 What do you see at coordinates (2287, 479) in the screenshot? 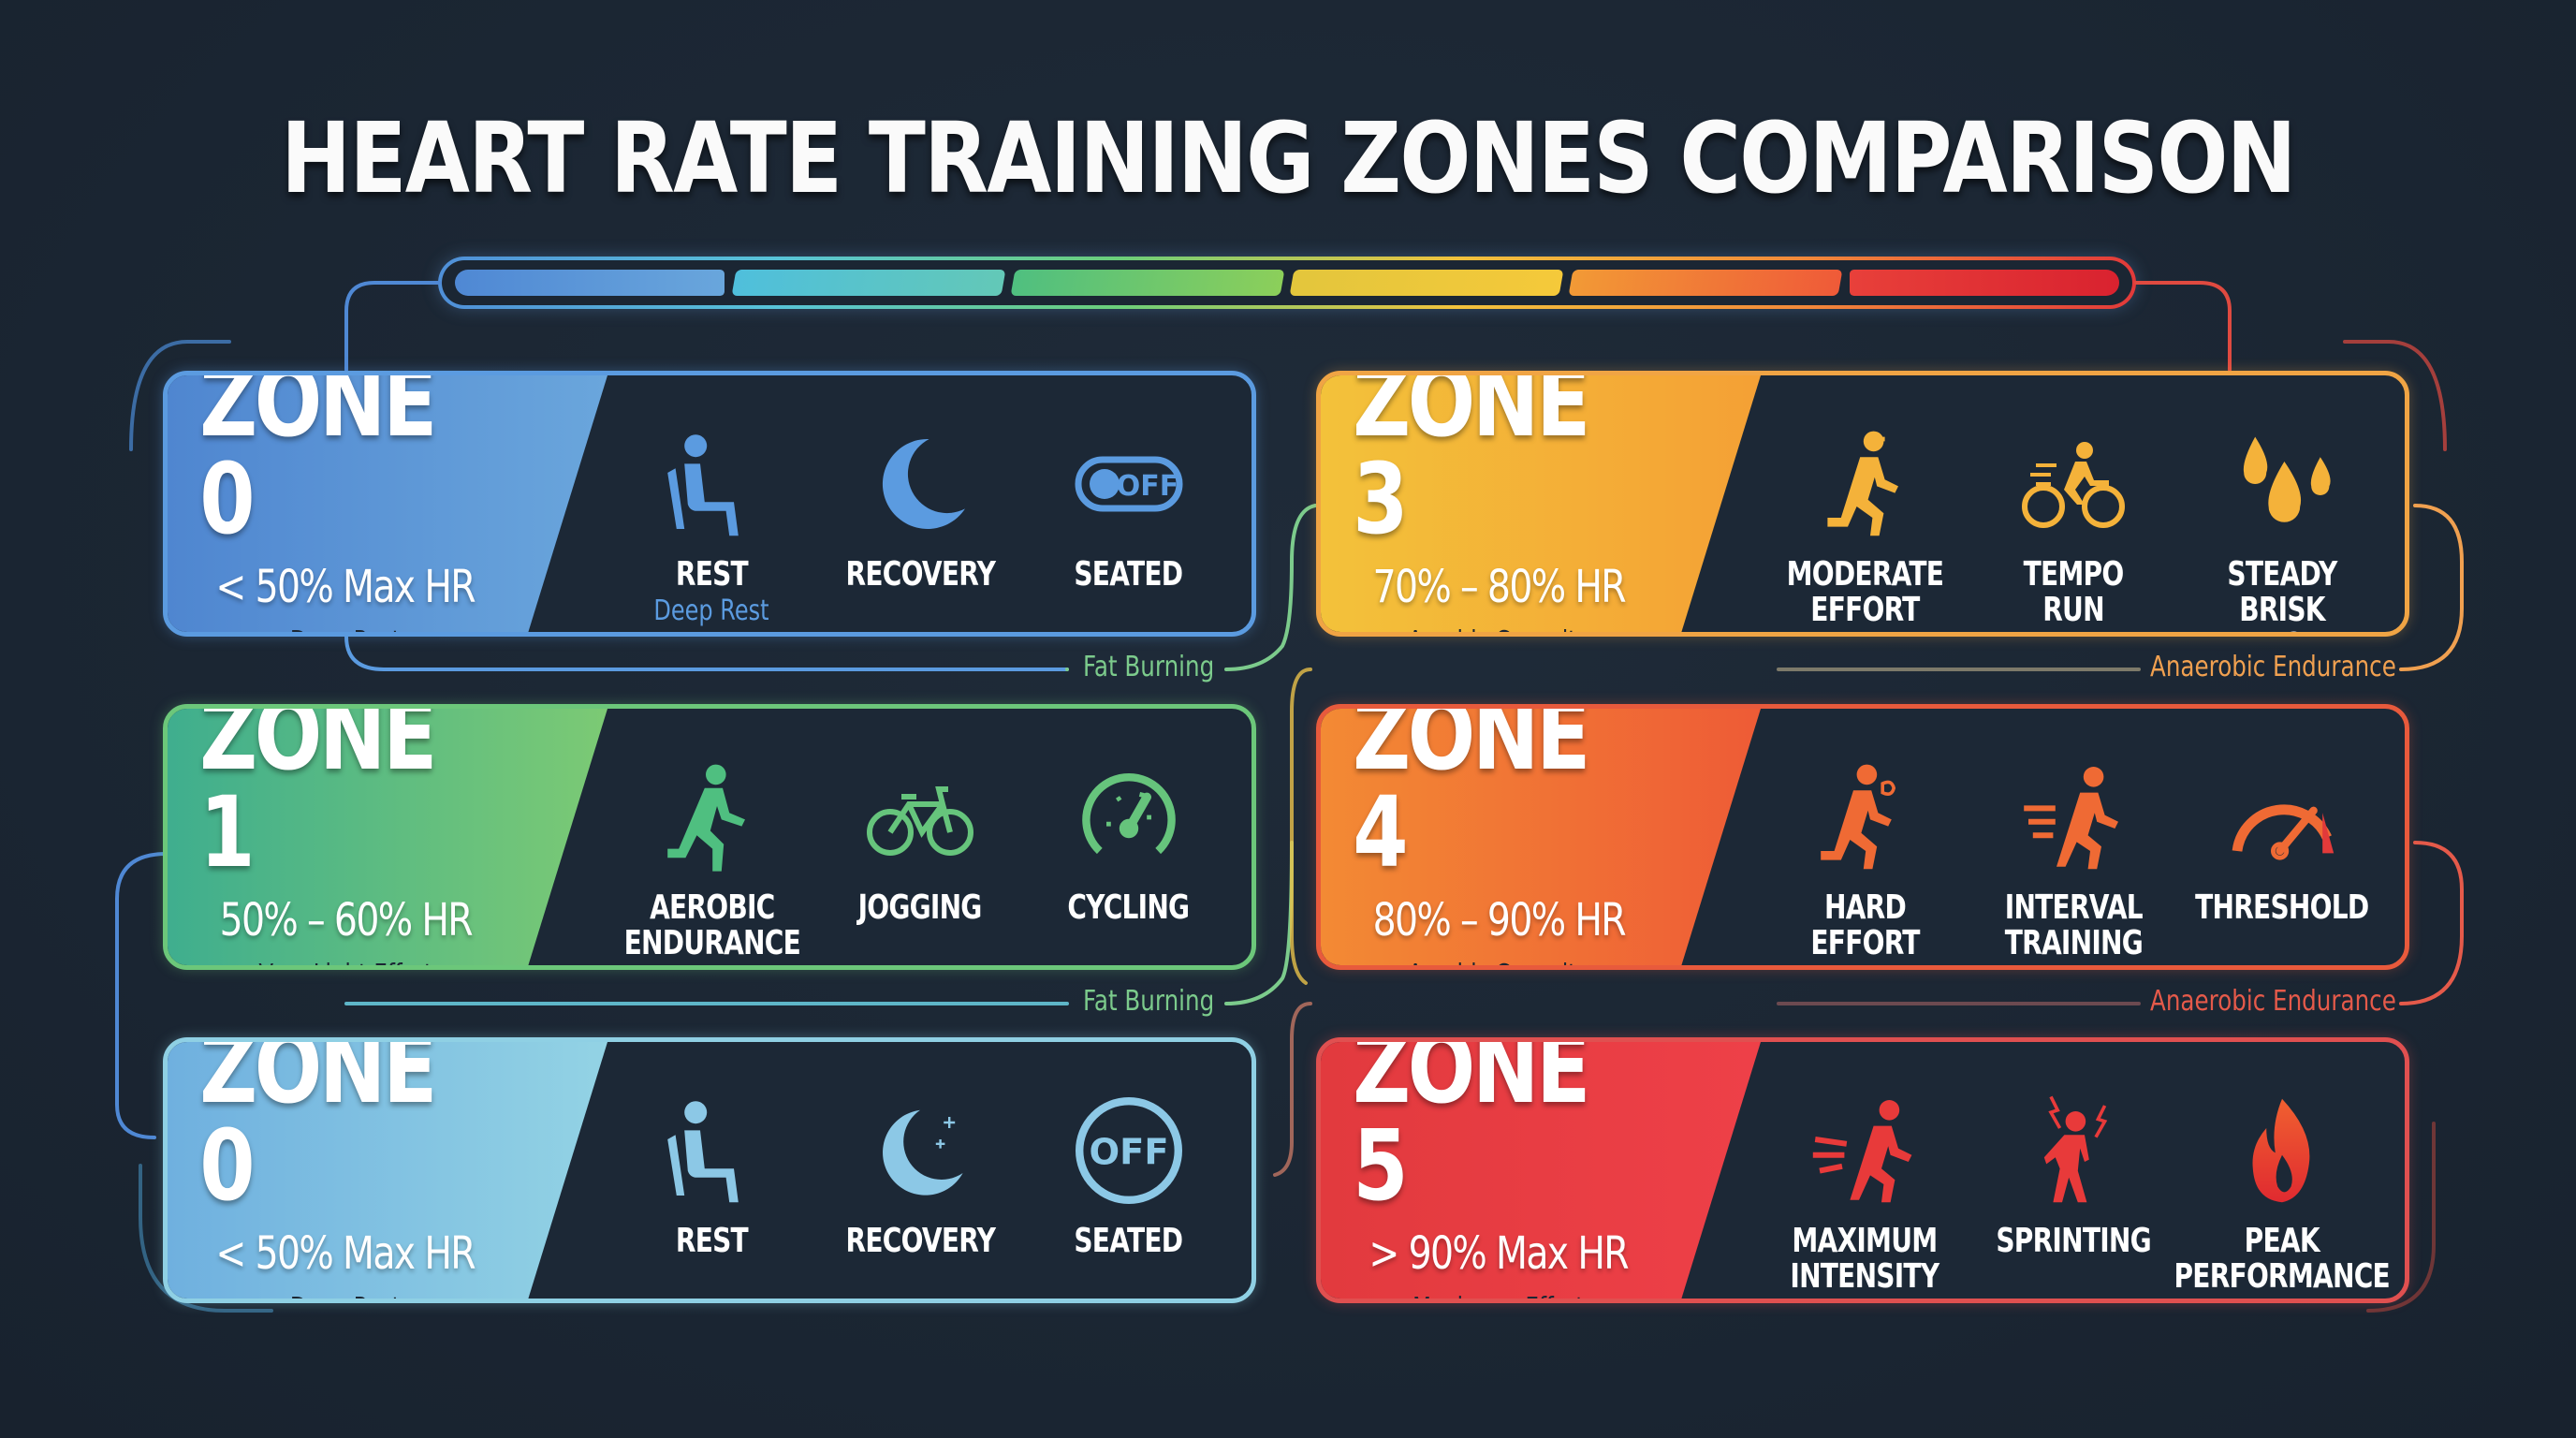
I see `sweat-drops-icon` at bounding box center [2287, 479].